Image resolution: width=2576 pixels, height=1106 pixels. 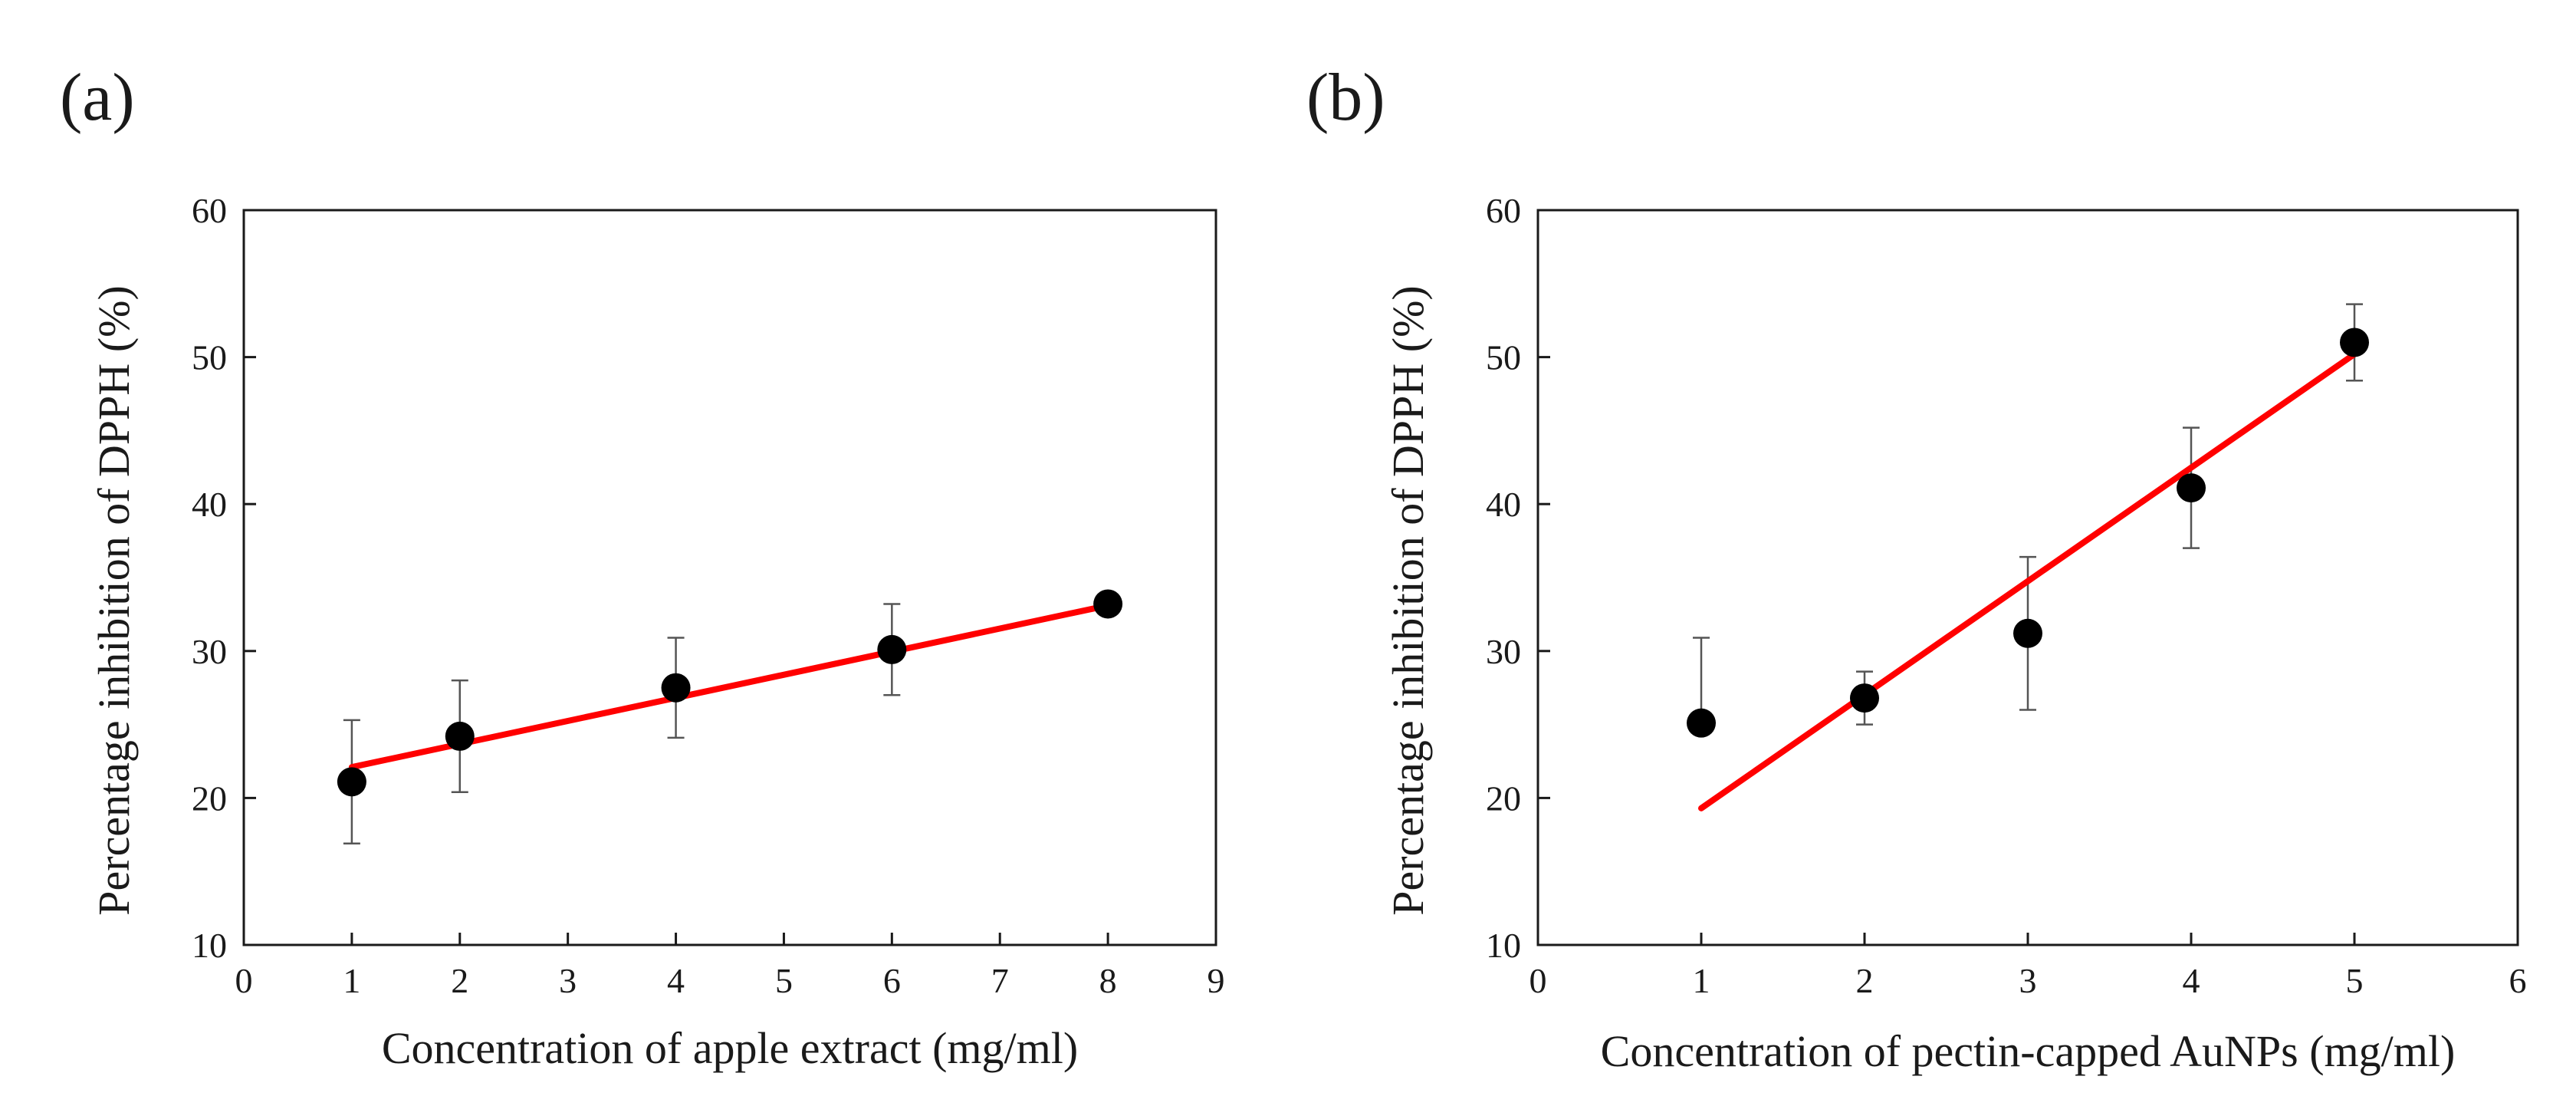 I want to click on x-tick-label: 8, so click(x=1108, y=980).